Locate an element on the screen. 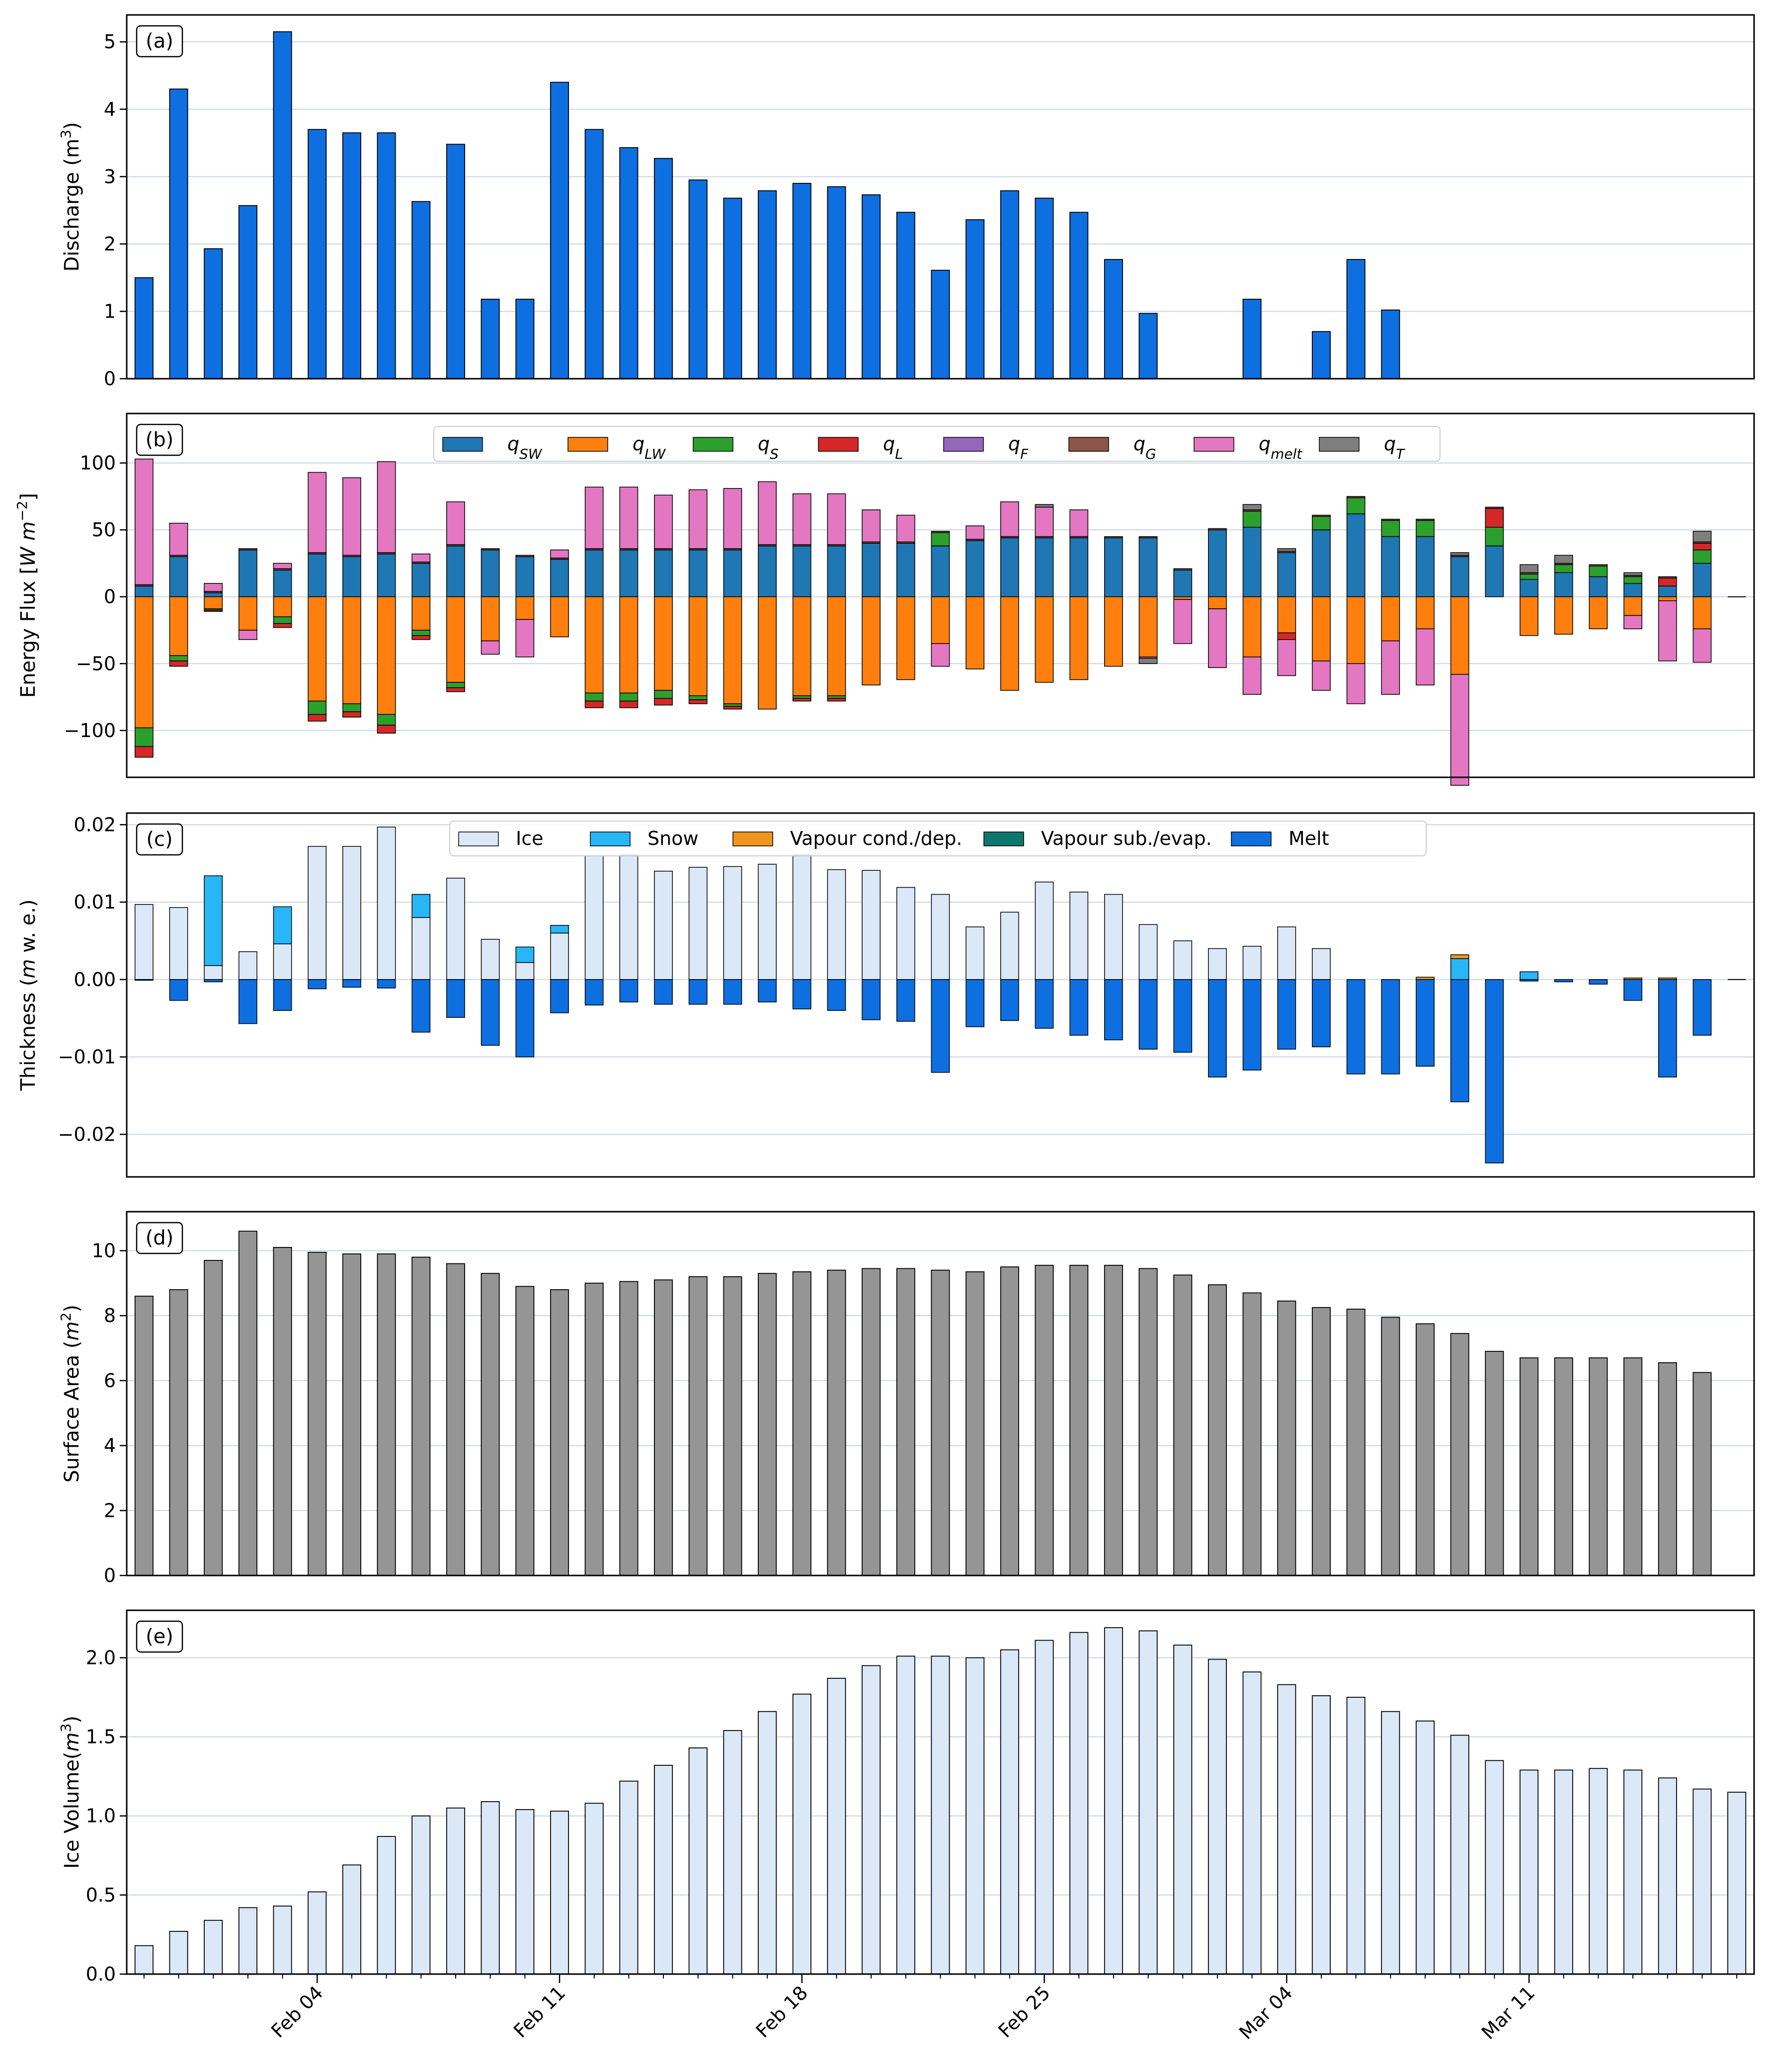 The height and width of the screenshot is (2072, 1769). panel-tag: (e) is located at coordinates (160, 1636).